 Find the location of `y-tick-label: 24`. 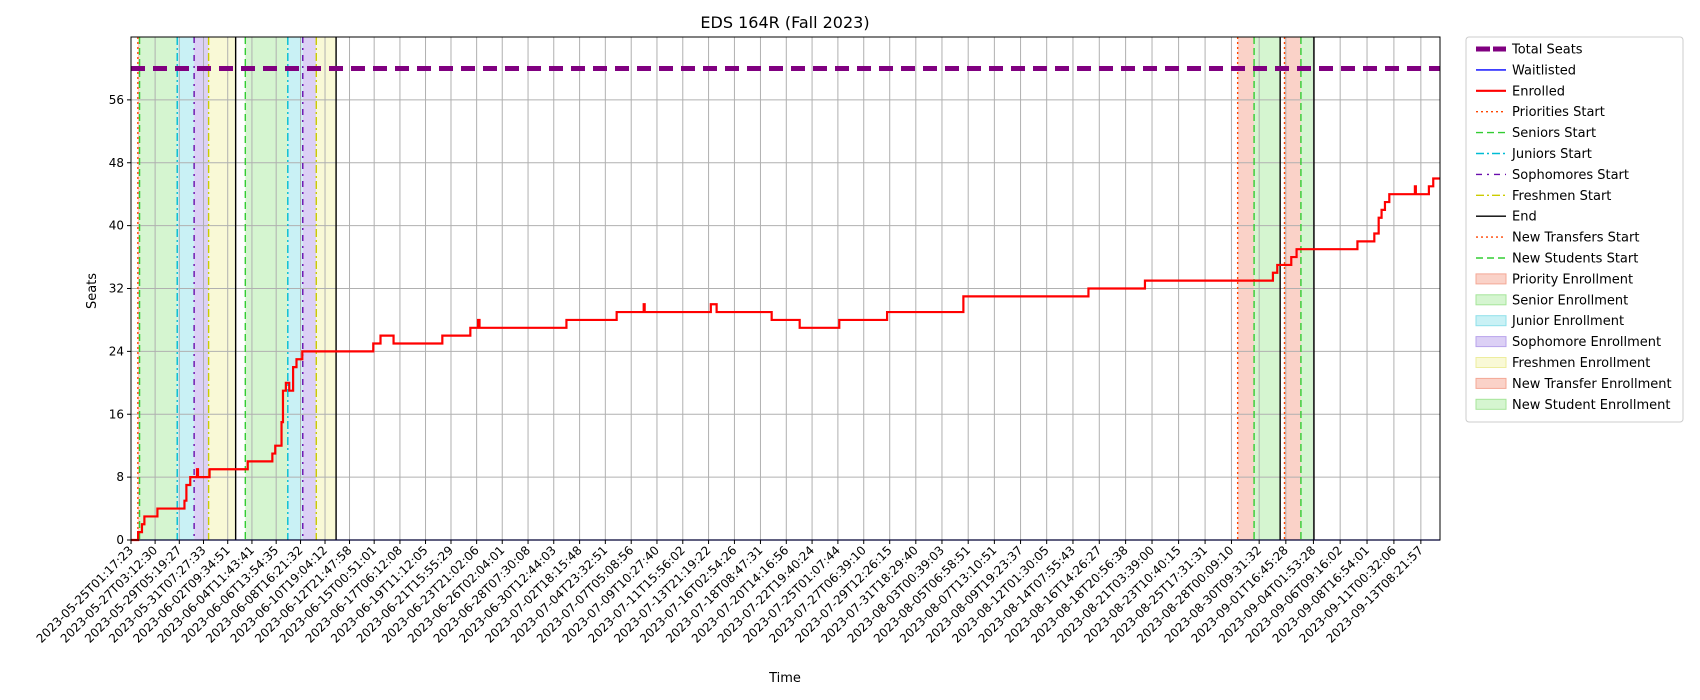

y-tick-label: 24 is located at coordinates (116, 351).